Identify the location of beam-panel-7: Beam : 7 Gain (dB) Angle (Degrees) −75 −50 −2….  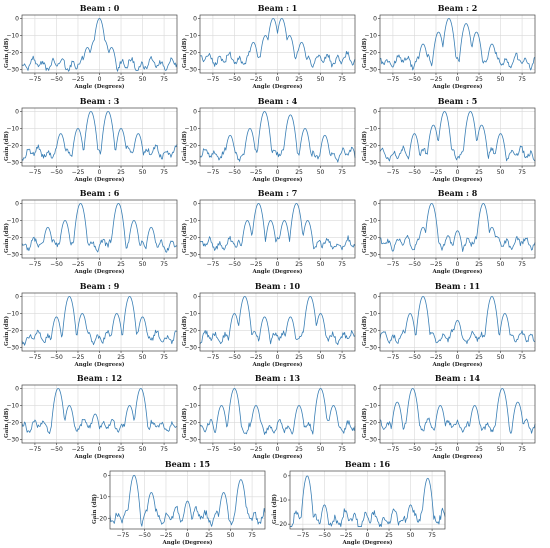
(268, 232).